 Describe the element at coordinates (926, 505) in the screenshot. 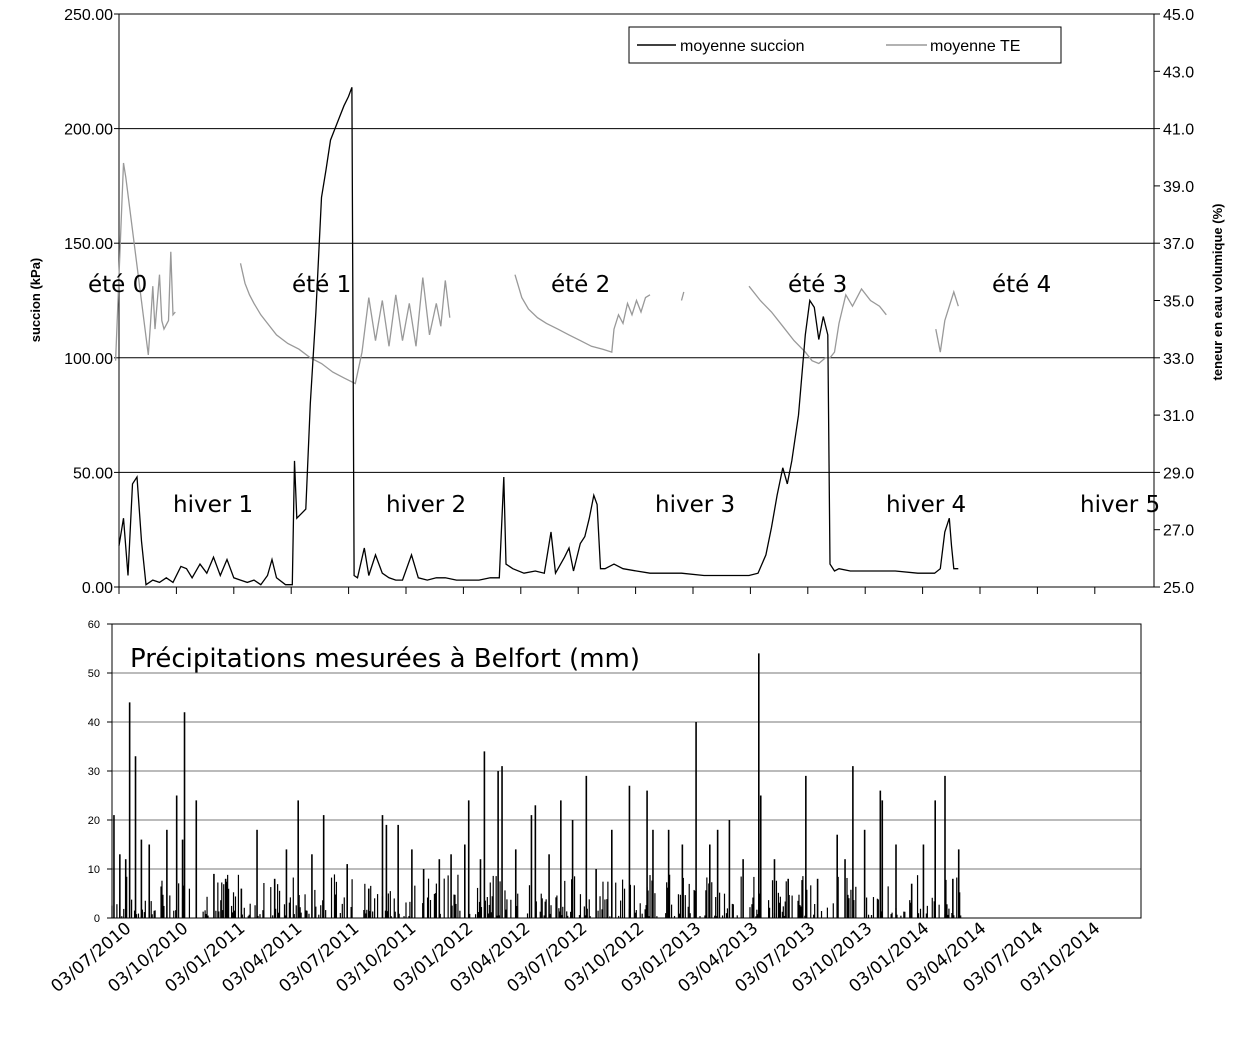

I see `winter-label: hiver 4` at that location.